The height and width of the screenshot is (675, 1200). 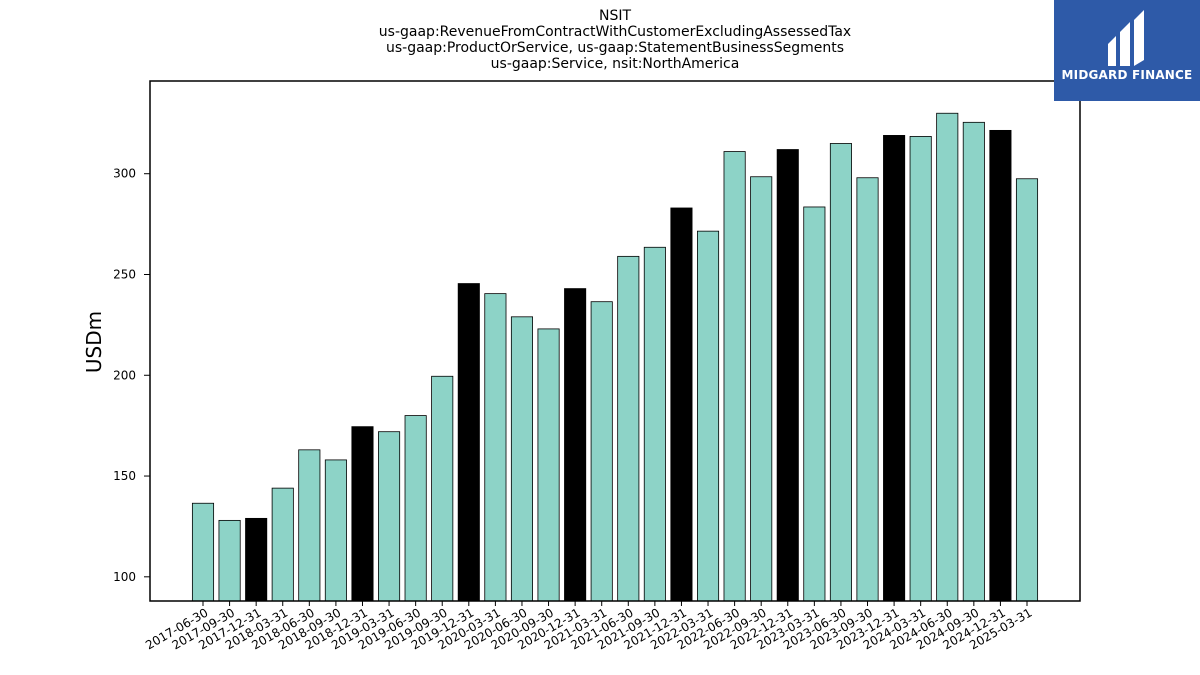 I want to click on brand-logo: MIDGARD FINANCE, so click(x=1127, y=50).